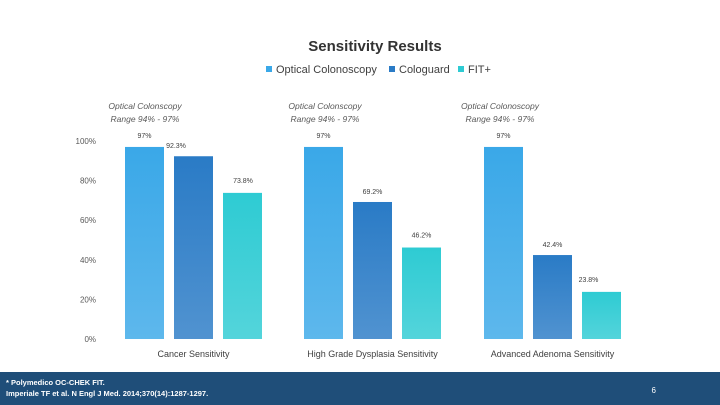  I want to click on data-label-2-1: 46.2%, so click(422, 236).